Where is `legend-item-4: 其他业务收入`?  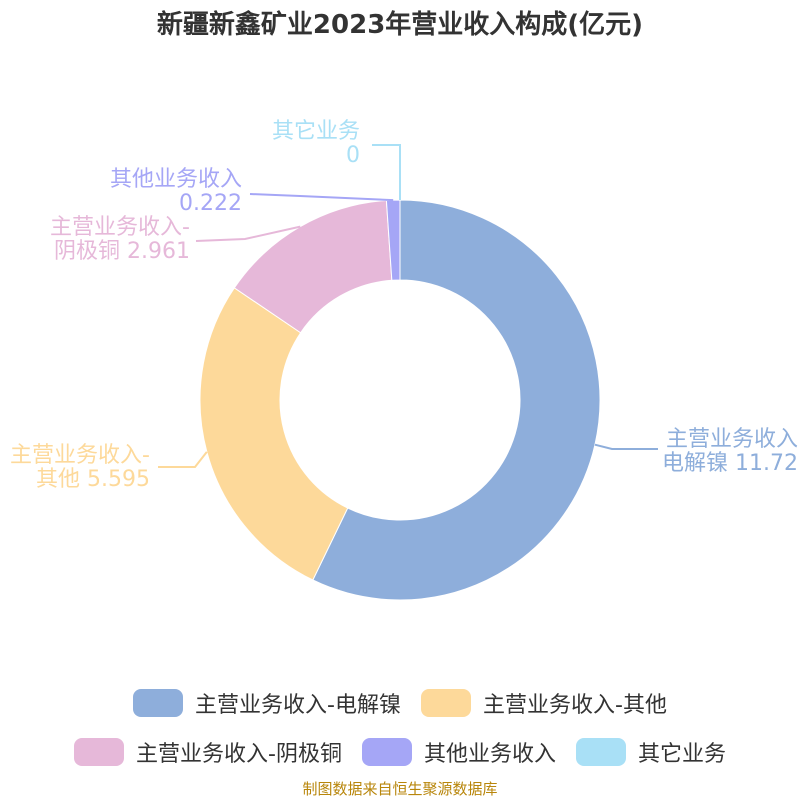 legend-item-4: 其他业务收入 is located at coordinates (458, 752).